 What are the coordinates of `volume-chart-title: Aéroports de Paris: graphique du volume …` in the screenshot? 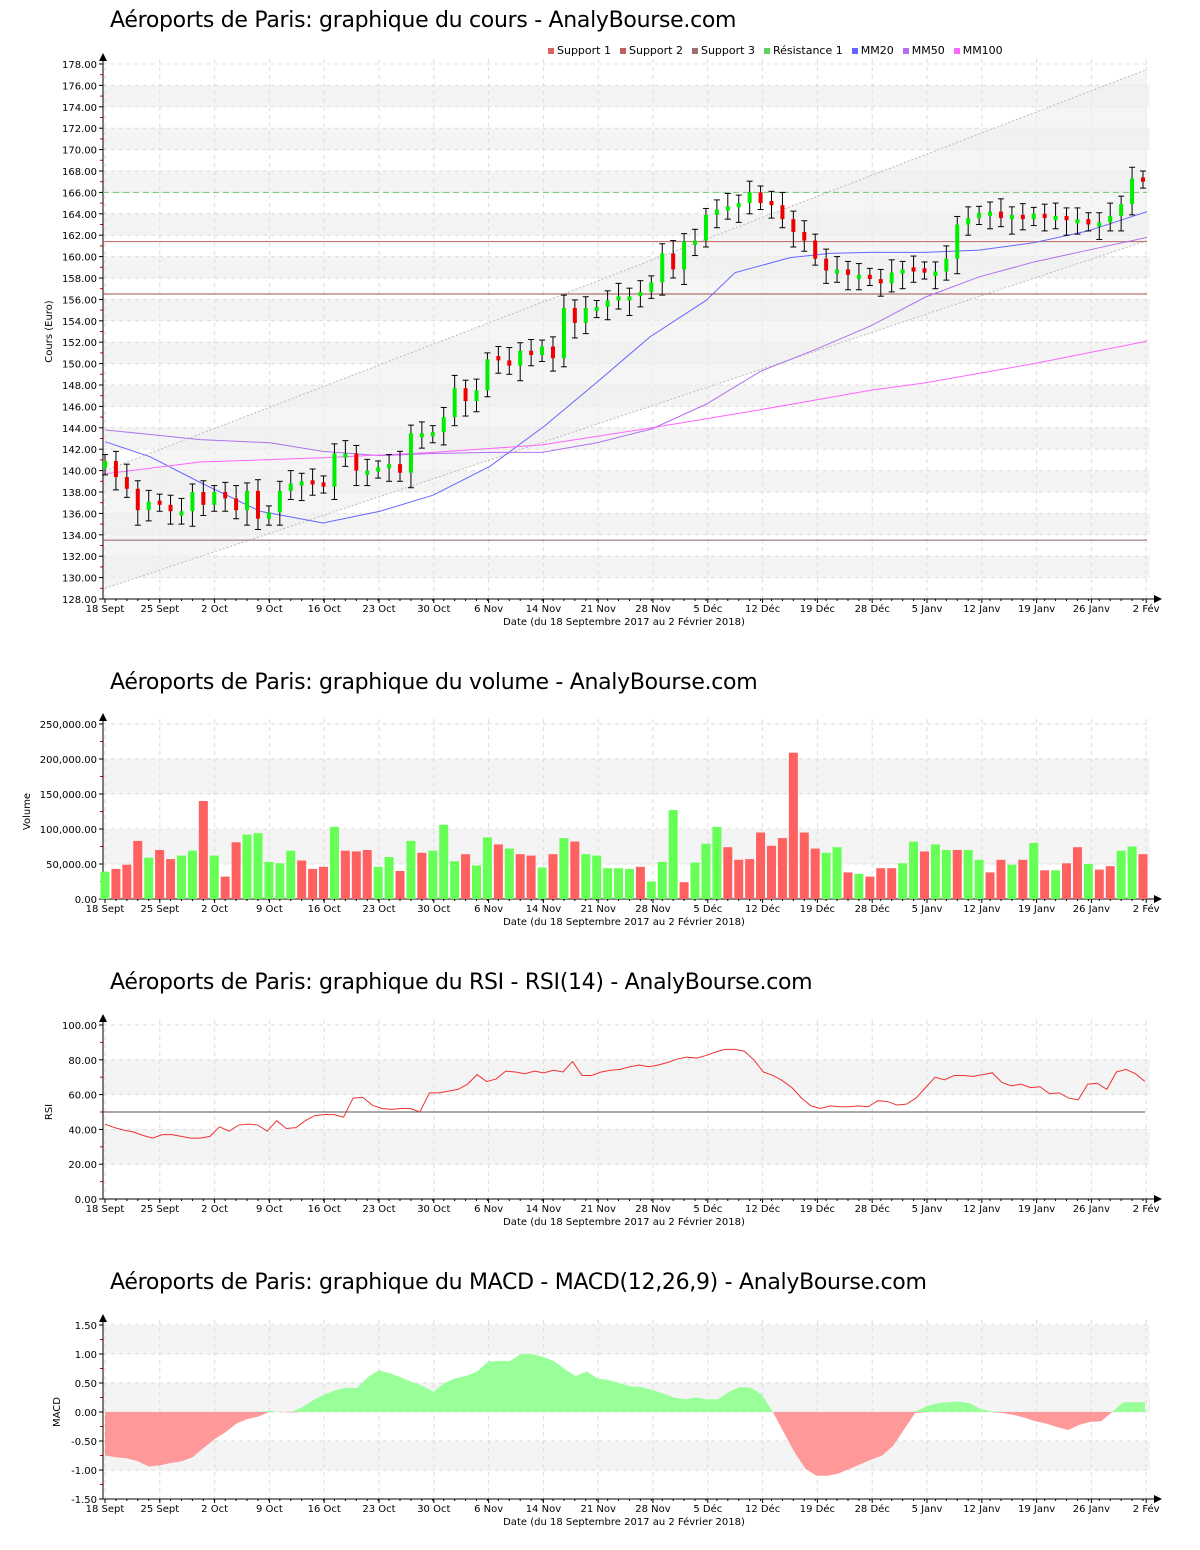 It's located at (434, 682).